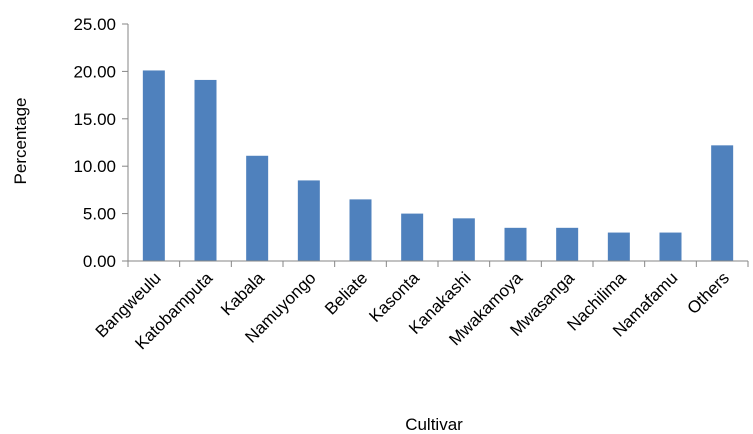  Describe the element at coordinates (515, 244) in the screenshot. I see `bar-mwakamoya` at that location.